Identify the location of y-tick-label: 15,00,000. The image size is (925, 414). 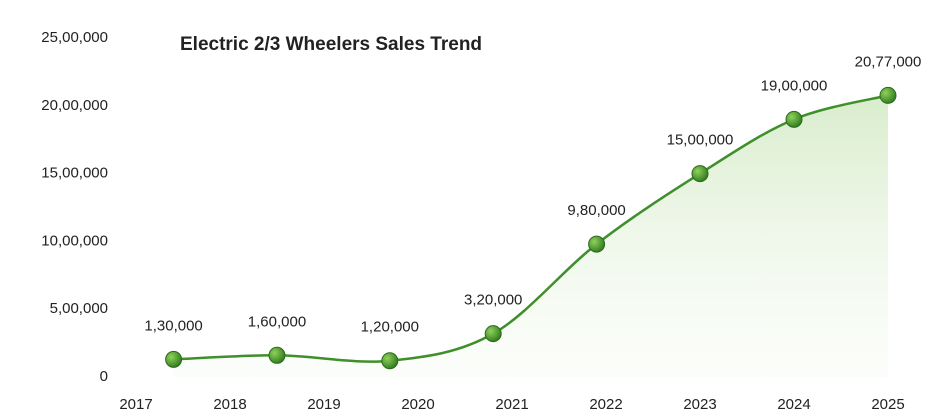
(74, 173).